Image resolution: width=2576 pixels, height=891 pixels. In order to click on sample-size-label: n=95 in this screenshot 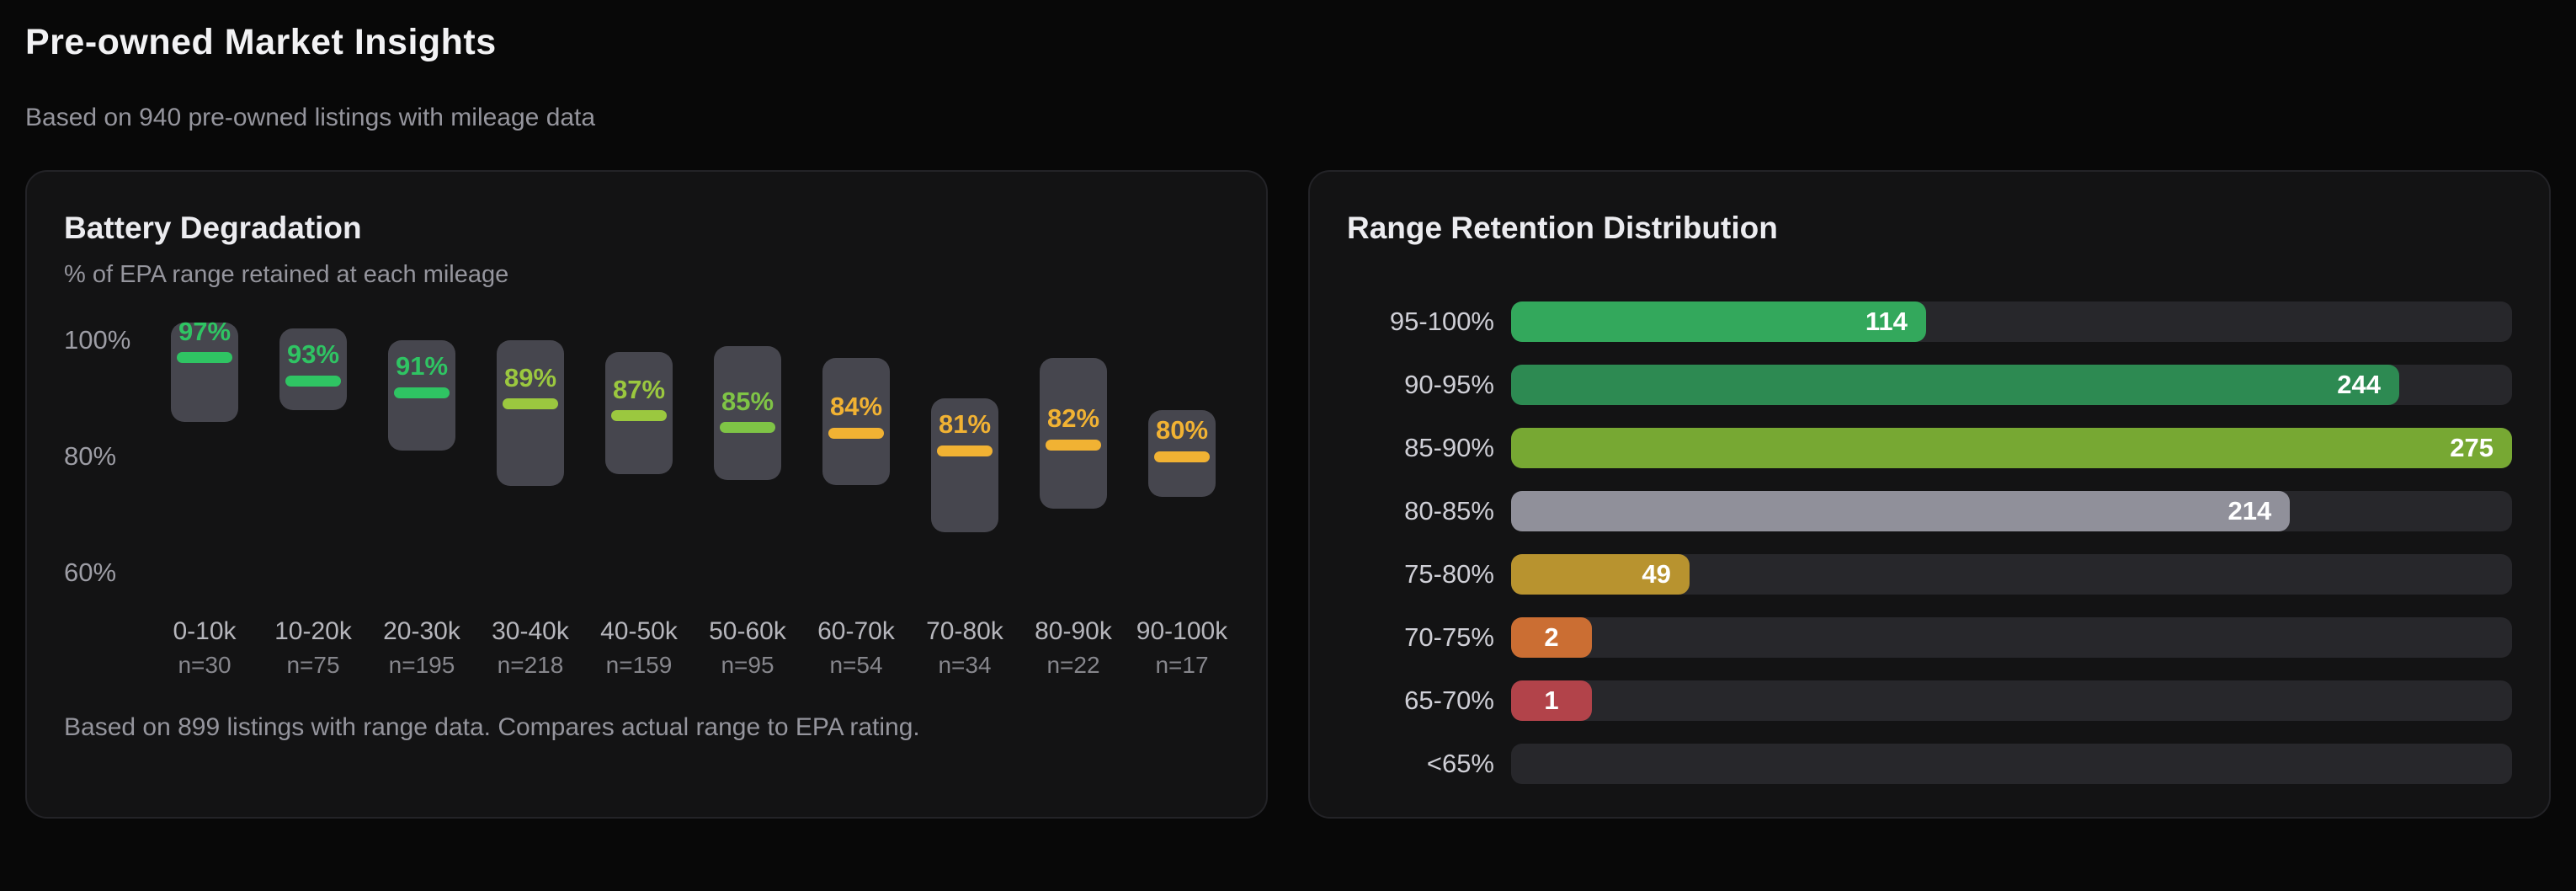, I will do `click(748, 665)`.